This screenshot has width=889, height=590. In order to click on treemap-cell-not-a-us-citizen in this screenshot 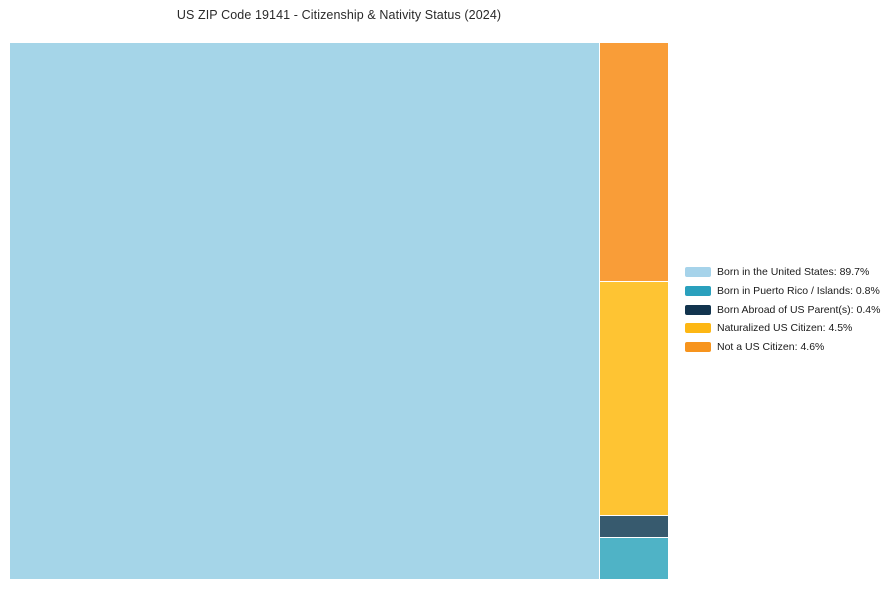, I will do `click(634, 162)`.